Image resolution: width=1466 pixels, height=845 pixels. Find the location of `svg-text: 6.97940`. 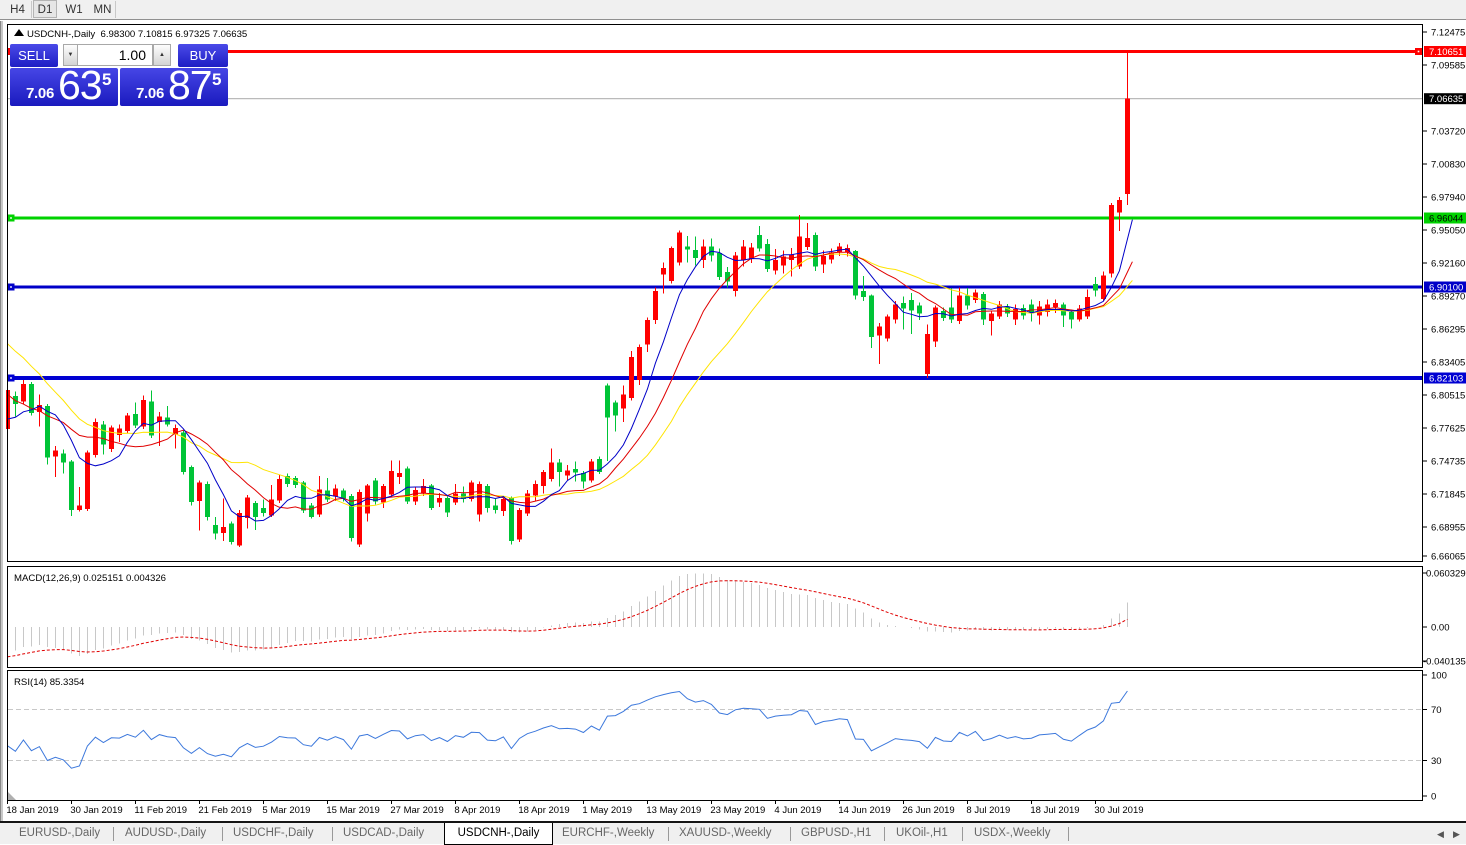

svg-text: 6.97940 is located at coordinates (1448, 198).